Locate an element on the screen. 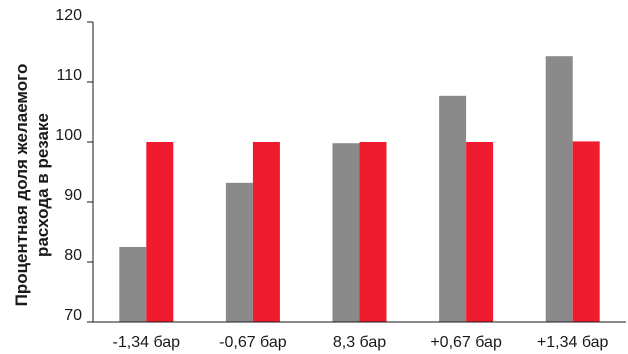 This screenshot has width=628, height=354. x-category-label: -0,67 бар is located at coordinates (253, 342).